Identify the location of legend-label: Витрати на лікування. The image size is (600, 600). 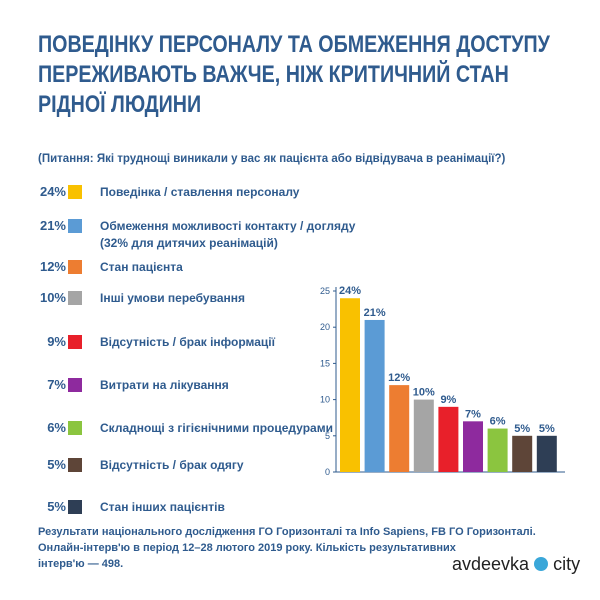
(164, 385).